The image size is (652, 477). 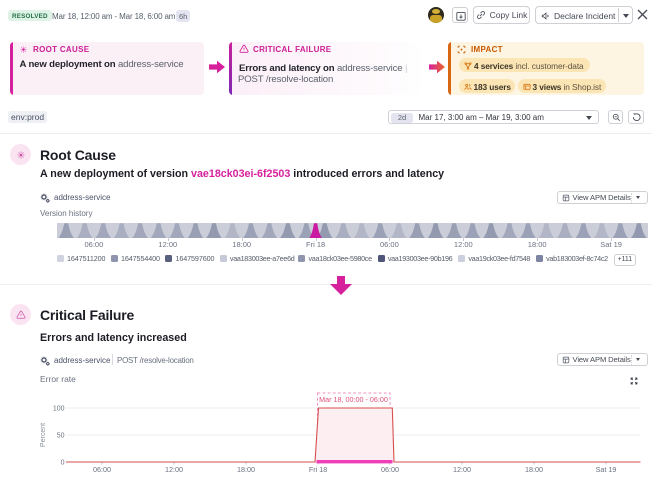 I want to click on svg-text: Fri 18, so click(x=318, y=469).